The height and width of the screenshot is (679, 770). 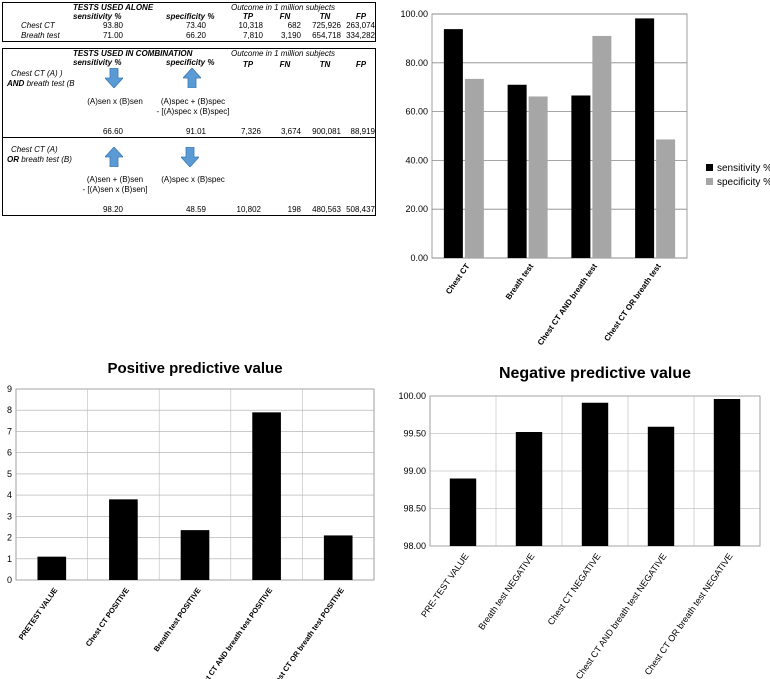 What do you see at coordinates (248, 64) in the screenshot?
I see `combo-col-tp: TP` at bounding box center [248, 64].